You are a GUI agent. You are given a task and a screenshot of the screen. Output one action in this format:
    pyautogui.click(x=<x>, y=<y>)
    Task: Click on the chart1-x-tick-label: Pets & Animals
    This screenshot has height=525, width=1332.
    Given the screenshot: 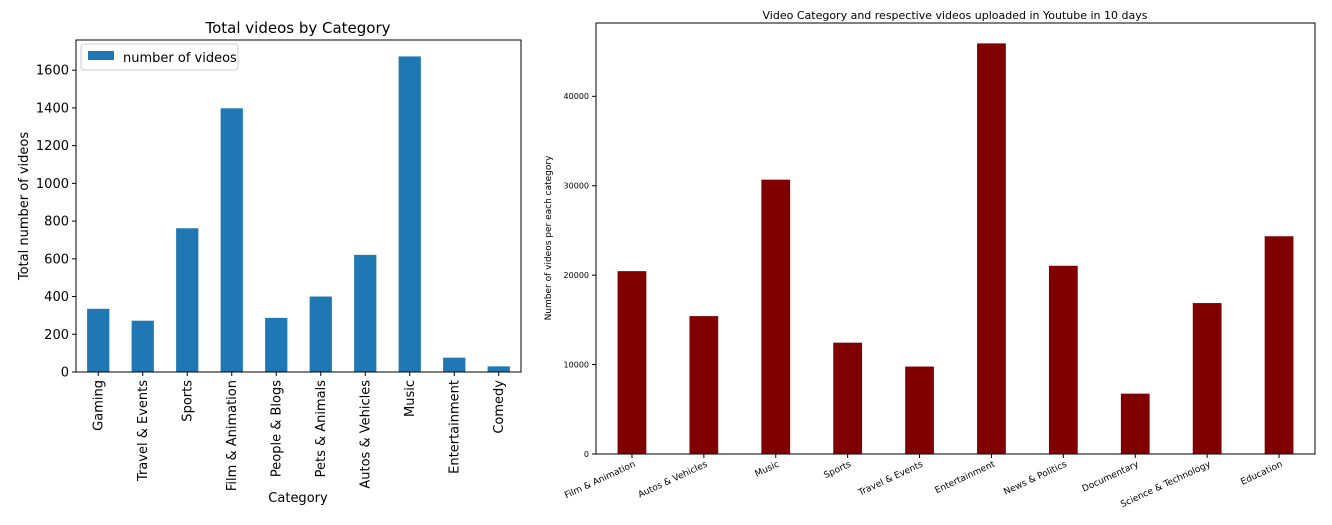 What is the action you would take?
    pyautogui.click(x=321, y=429)
    